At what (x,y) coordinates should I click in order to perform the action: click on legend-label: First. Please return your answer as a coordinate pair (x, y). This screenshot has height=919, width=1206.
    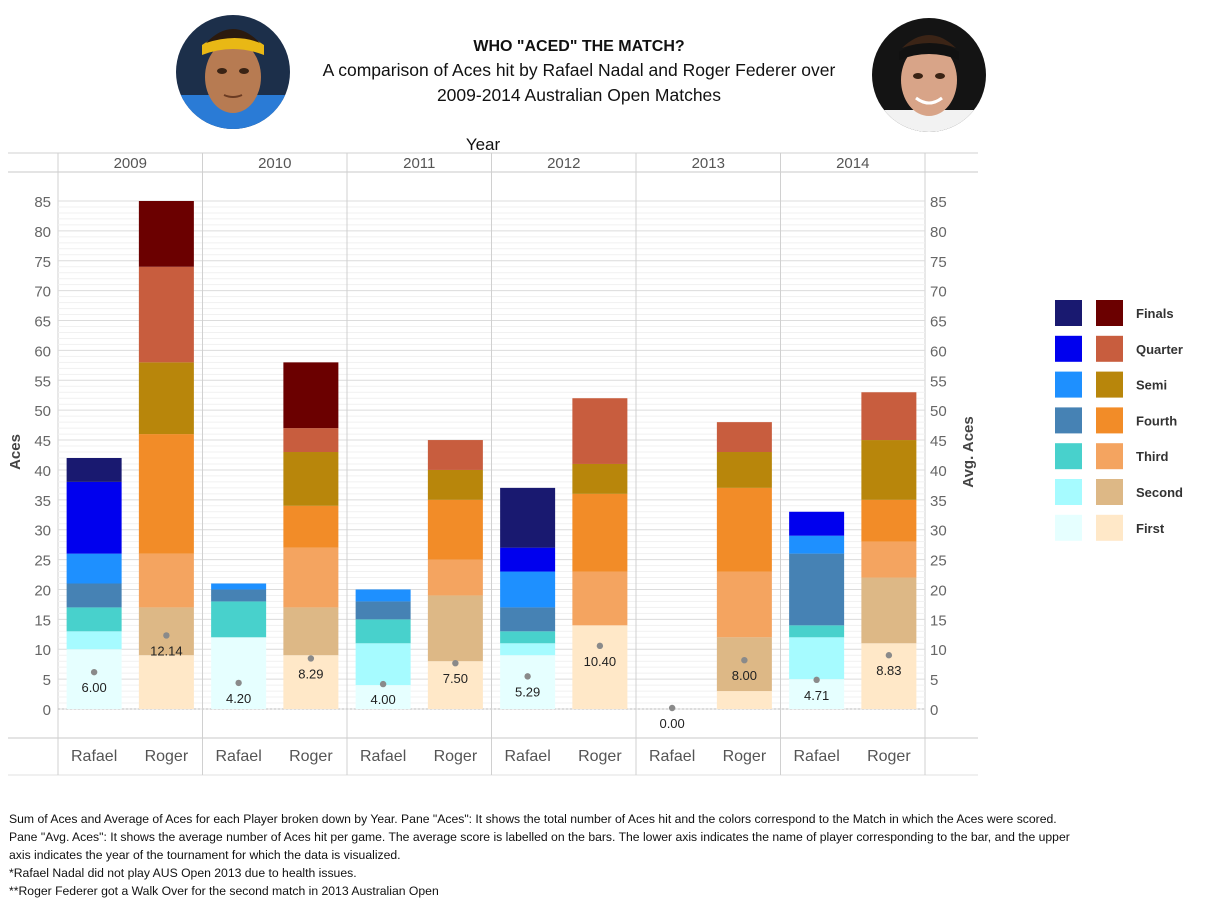
    Looking at the image, I should click on (1150, 528).